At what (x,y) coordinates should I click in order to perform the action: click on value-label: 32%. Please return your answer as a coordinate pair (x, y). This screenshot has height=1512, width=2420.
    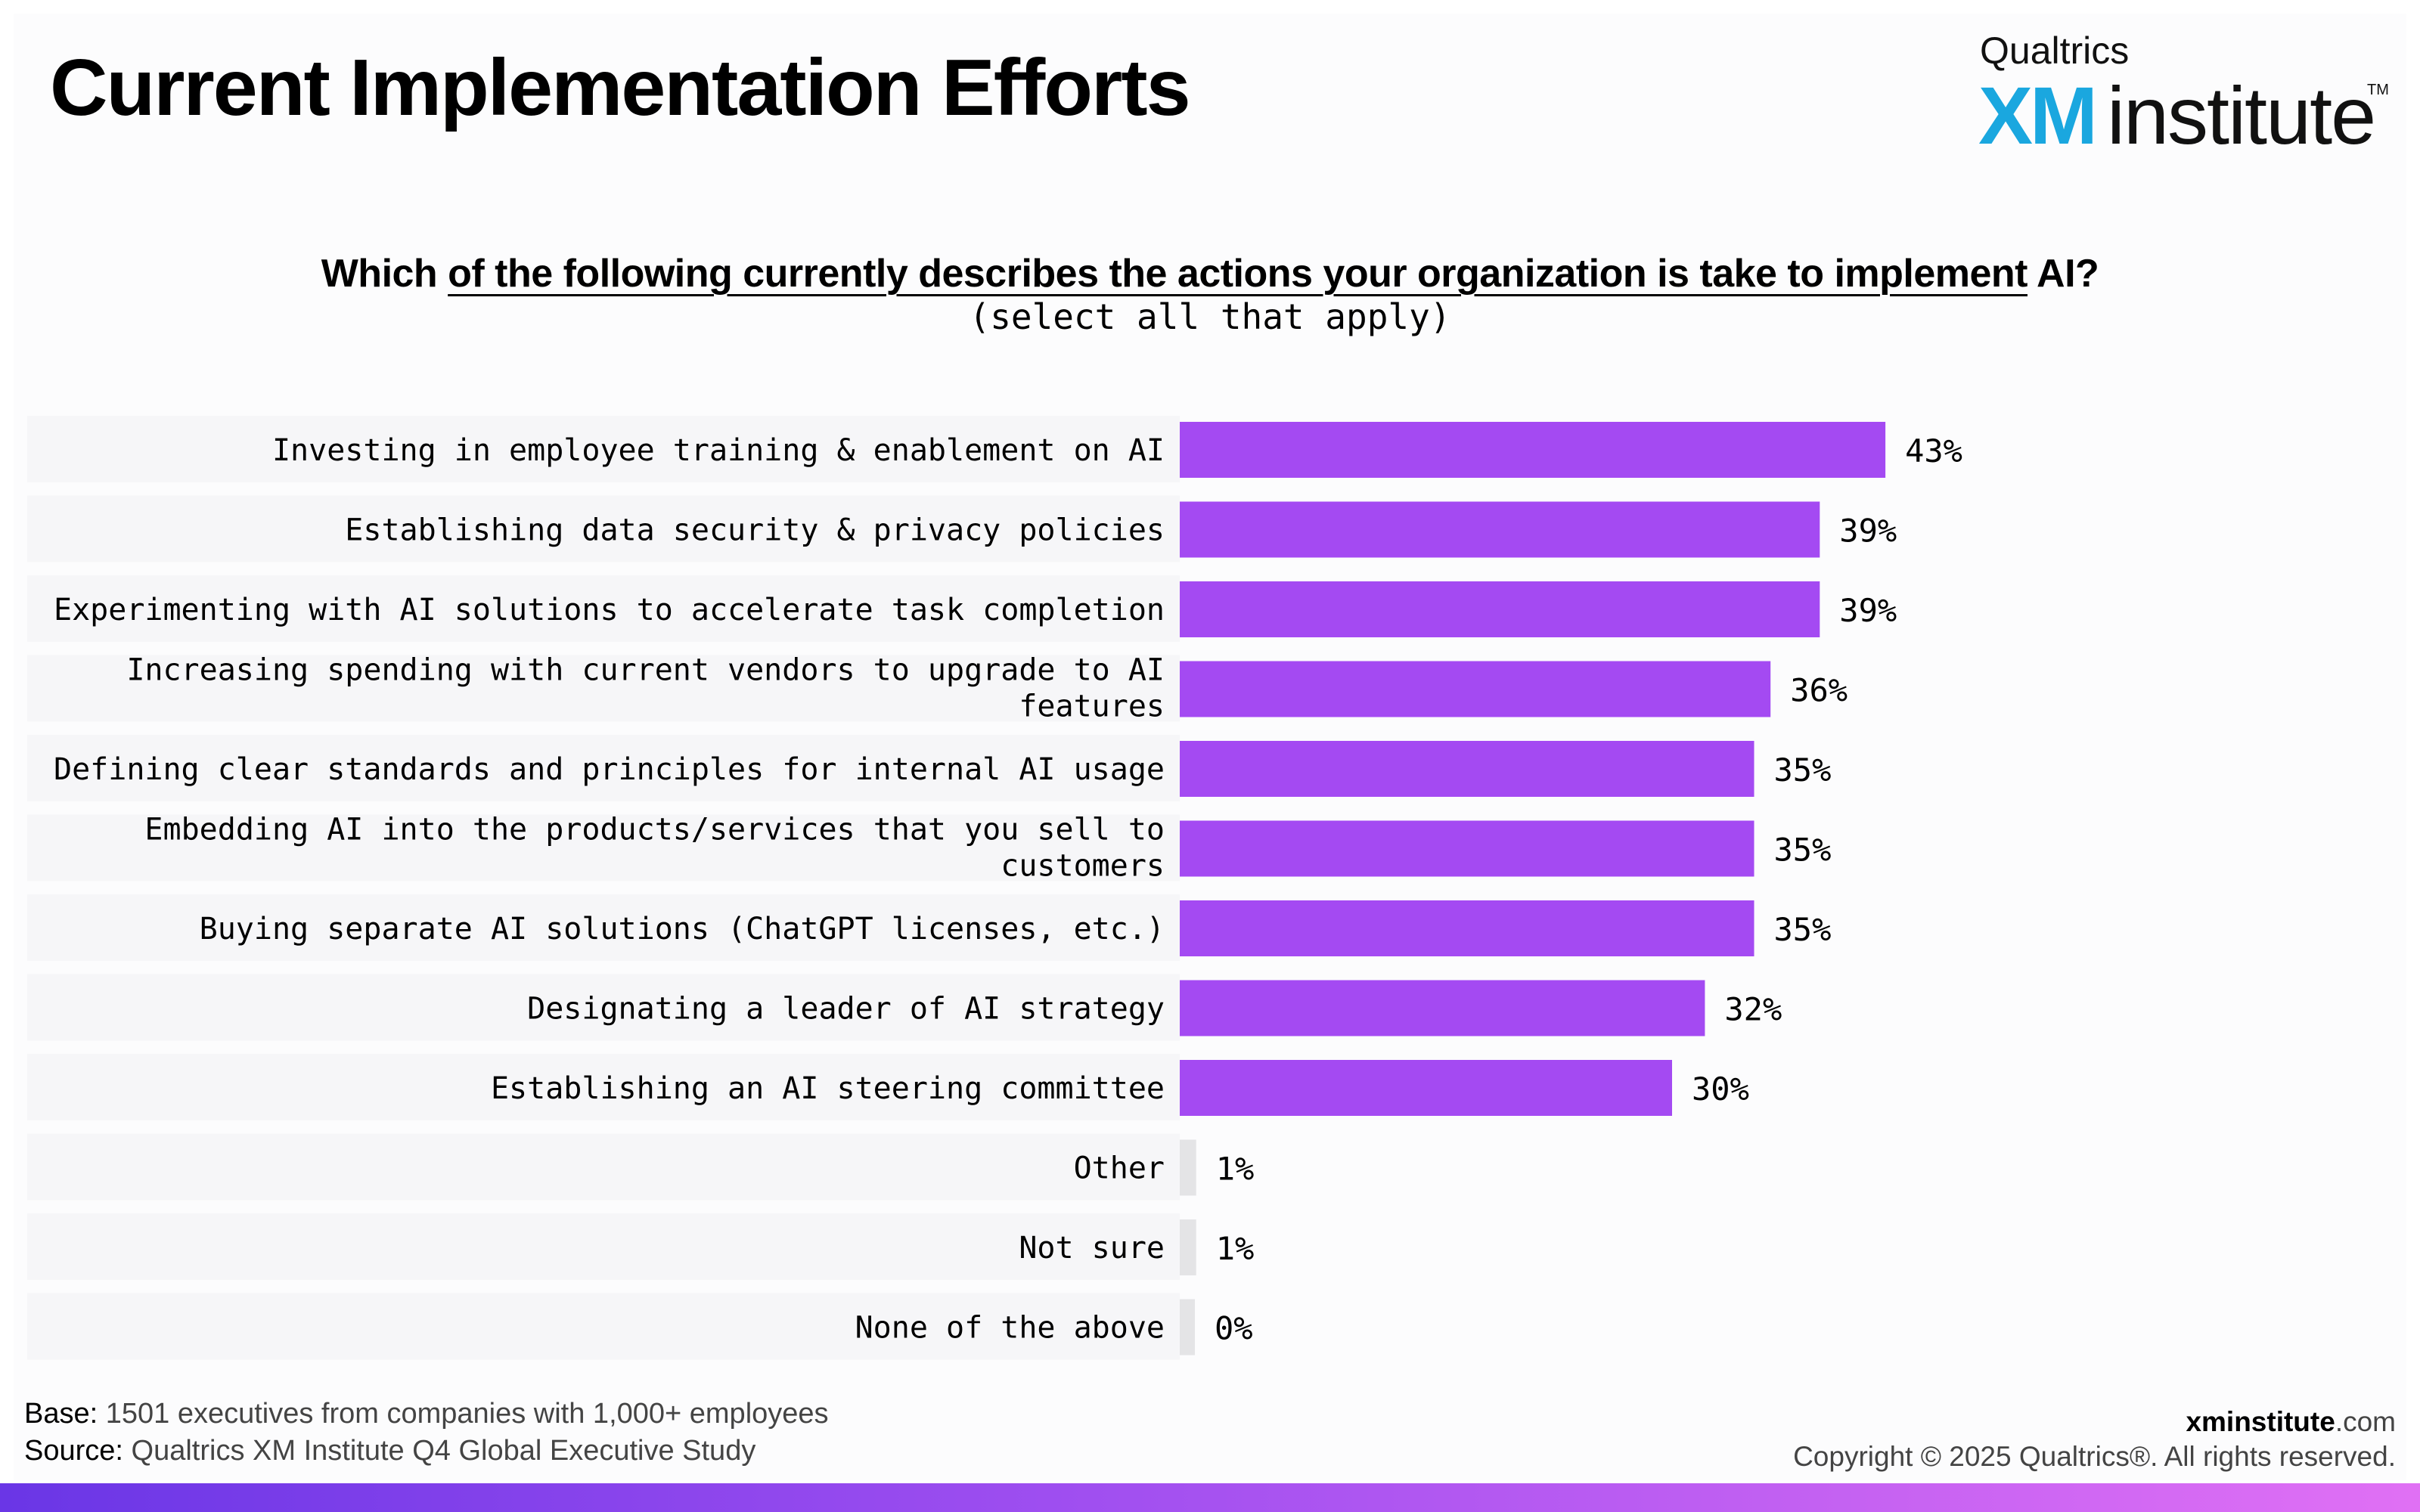
    Looking at the image, I should click on (1753, 1009).